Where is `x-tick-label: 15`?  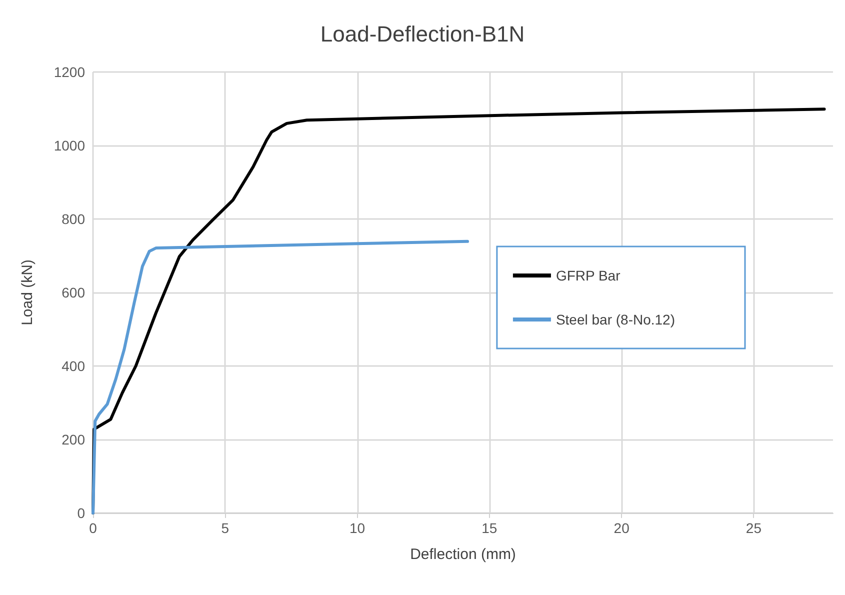
x-tick-label: 15 is located at coordinates (490, 528).